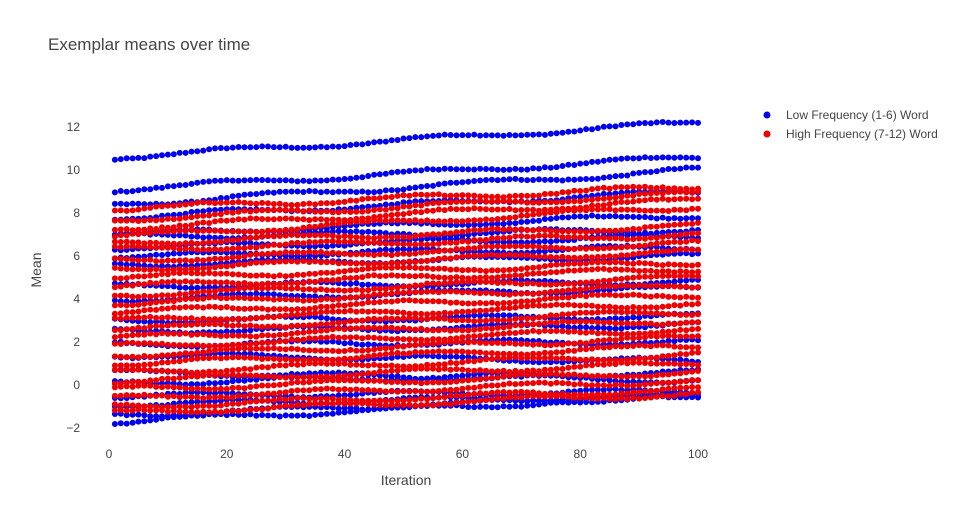 This screenshot has width=955, height=525. Describe the element at coordinates (74, 127) in the screenshot. I see `y-tick-label: 12` at that location.